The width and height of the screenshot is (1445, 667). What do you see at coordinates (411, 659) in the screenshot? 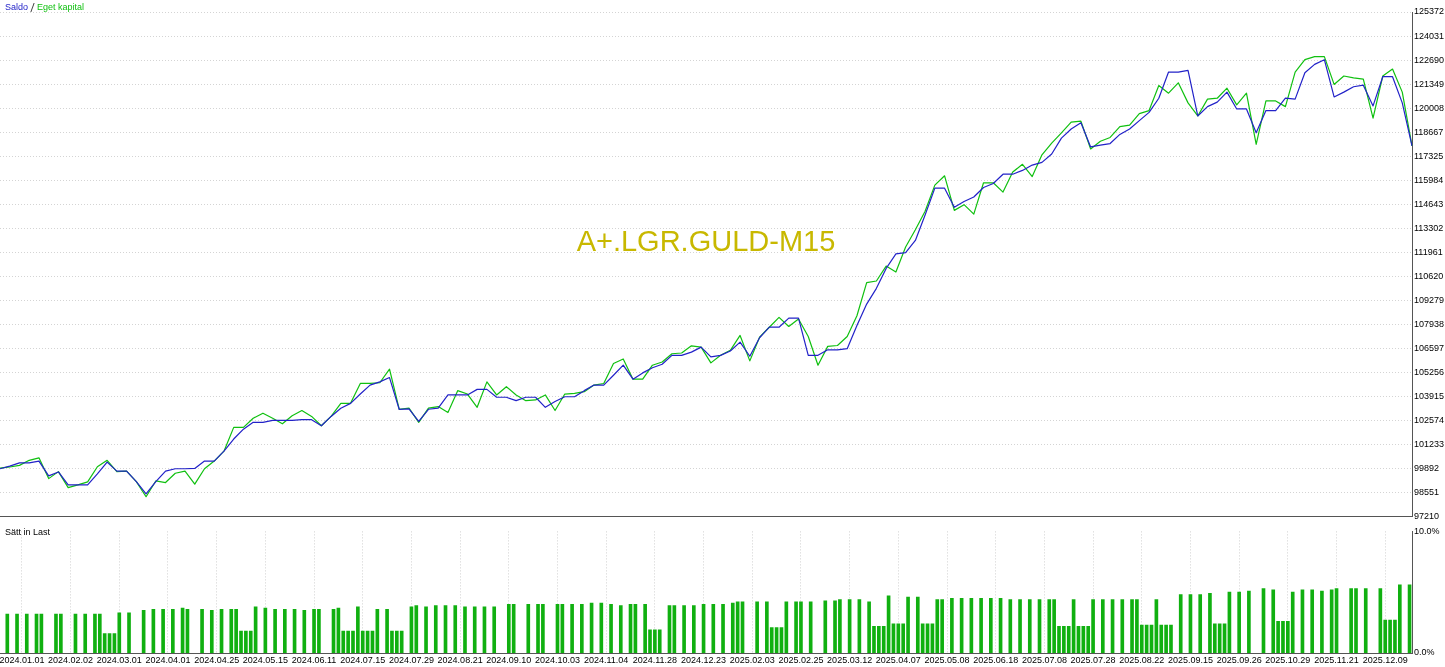
I see `x-tick-label: 2024.07.29` at bounding box center [411, 659].